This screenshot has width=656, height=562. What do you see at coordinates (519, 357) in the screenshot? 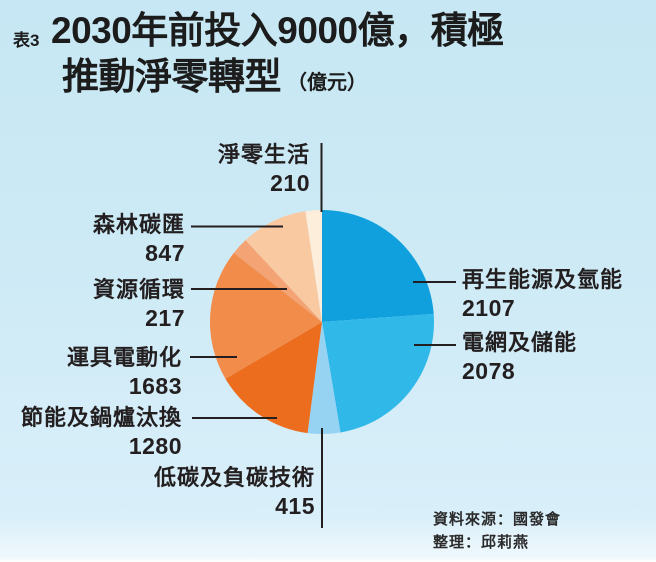
I see `callout-grid-storage: 電網及儲能 2078` at bounding box center [519, 357].